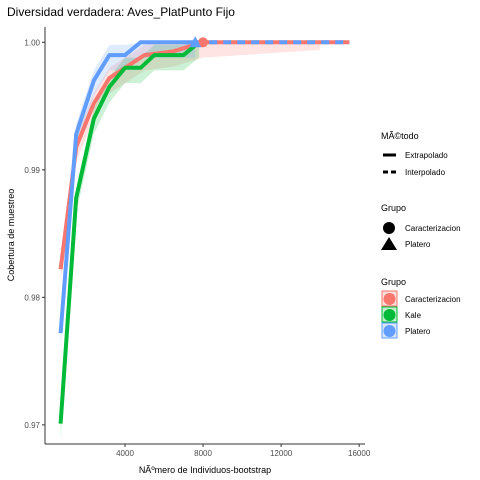 The height and width of the screenshot is (480, 480). I want to click on legend-color-dot-platero, so click(389, 331).